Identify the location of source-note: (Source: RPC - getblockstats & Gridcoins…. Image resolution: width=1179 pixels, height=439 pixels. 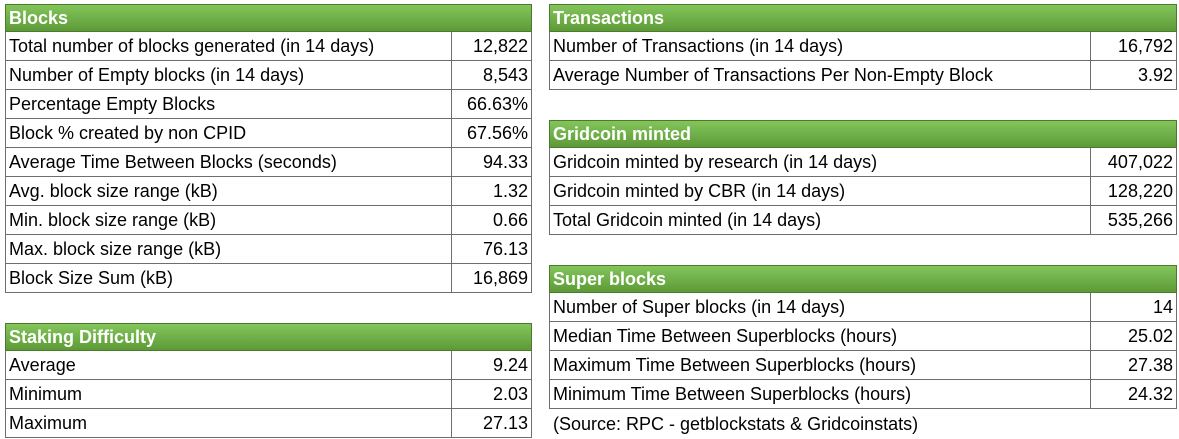
(736, 424).